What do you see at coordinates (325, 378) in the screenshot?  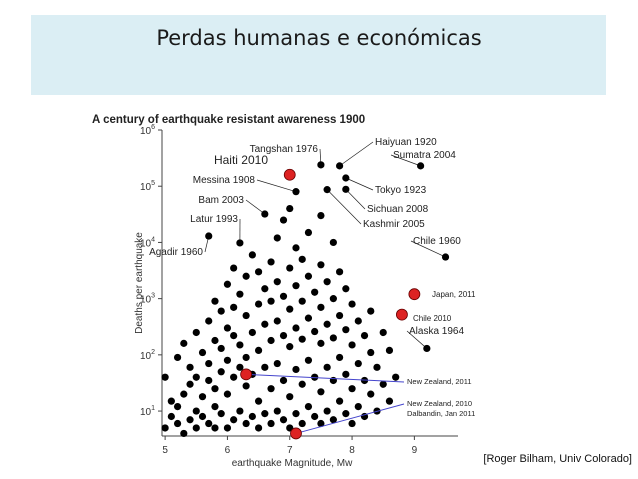 I see `highlight-leader-line` at bounding box center [325, 378].